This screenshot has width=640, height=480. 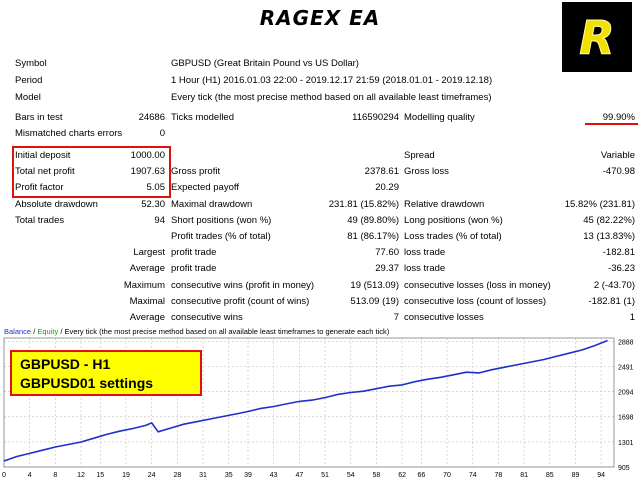 What do you see at coordinates (149, 252) in the screenshot?
I see `largest-label: Largest` at bounding box center [149, 252].